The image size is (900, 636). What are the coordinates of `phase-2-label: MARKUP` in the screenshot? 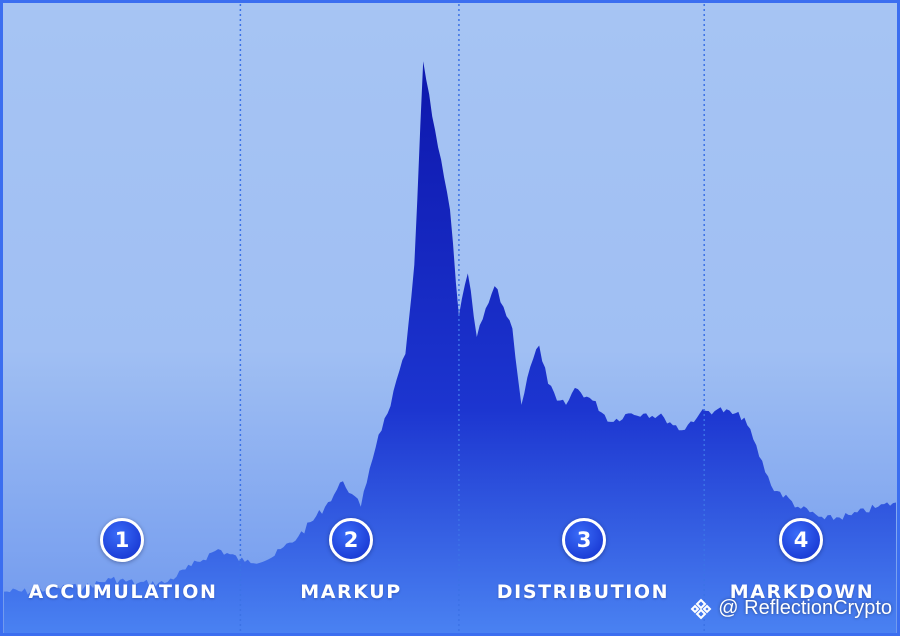 It's located at (351, 592).